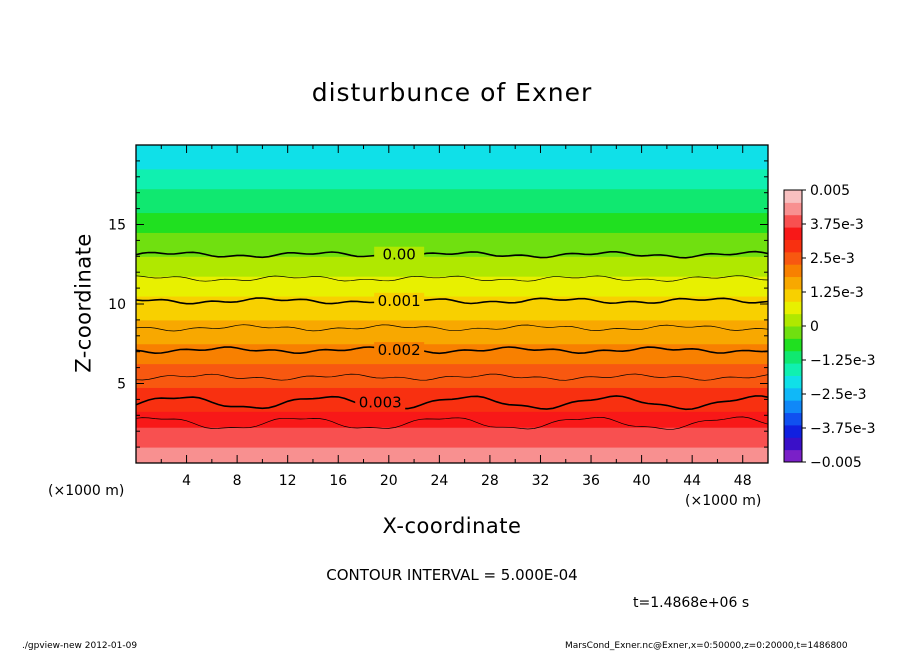 Image resolution: width=904 pixels, height=654 pixels. I want to click on y-tick-label: 10, so click(117, 305).